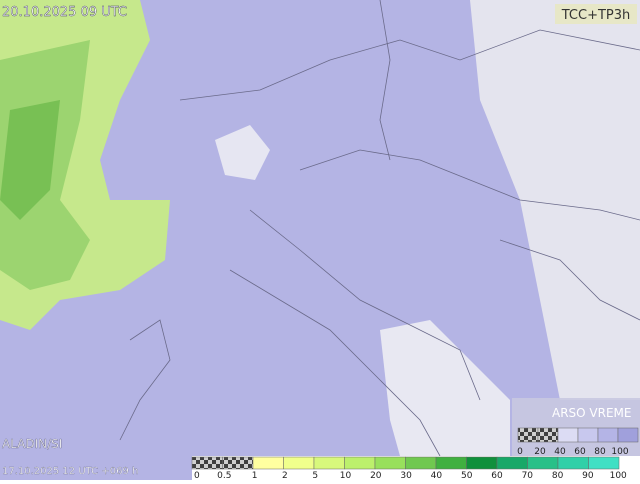 Image resolution: width=640 pixels, height=484 pixels. Describe the element at coordinates (558, 475) in the screenshot. I see `precip-legend-label: 80` at that location.